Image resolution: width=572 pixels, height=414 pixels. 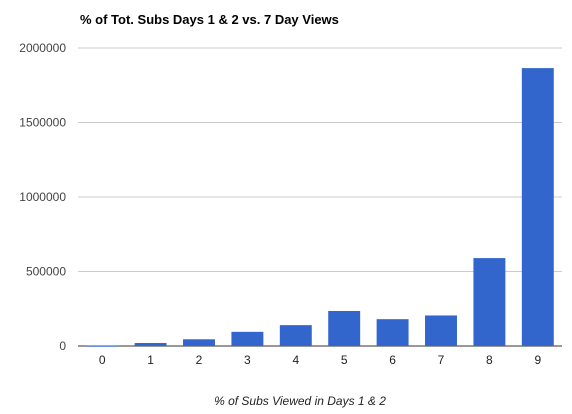 What do you see at coordinates (295, 360) in the screenshot?
I see `x-tick-label: 4` at bounding box center [295, 360].